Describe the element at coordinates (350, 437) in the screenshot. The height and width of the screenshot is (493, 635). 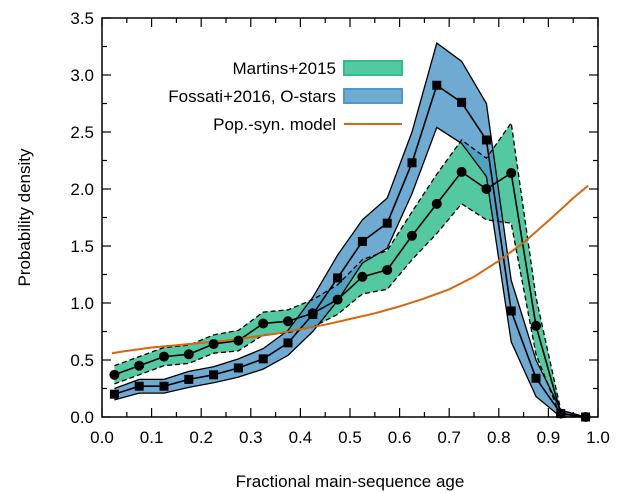
I see `x-tick-label: 0.5` at that location.